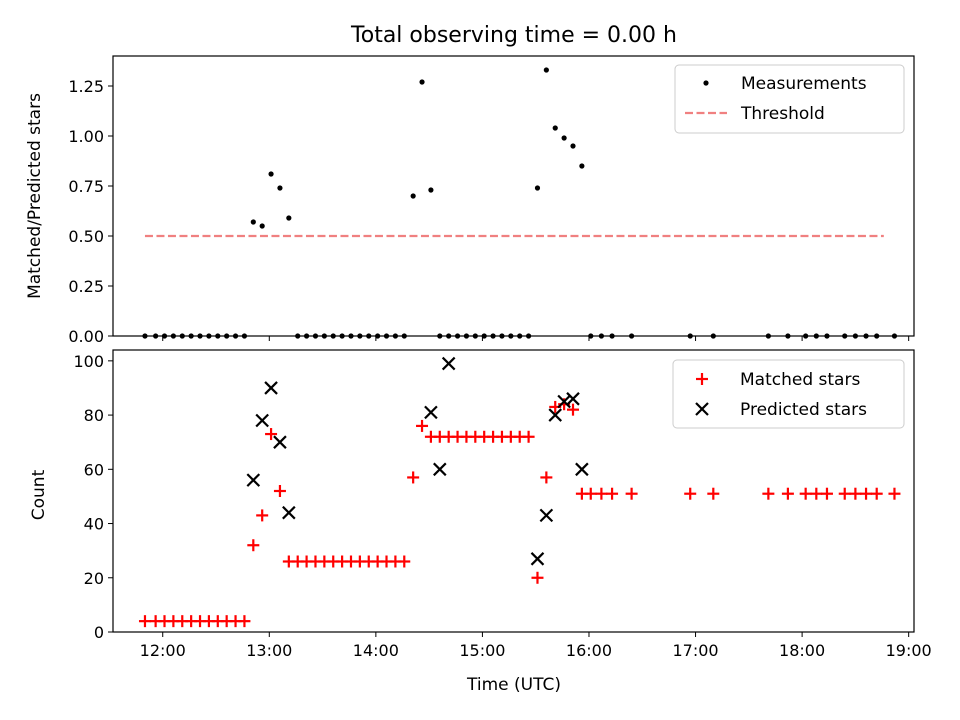  Describe the element at coordinates (706, 83) in the screenshot. I see `legend-measurements-marker` at that location.